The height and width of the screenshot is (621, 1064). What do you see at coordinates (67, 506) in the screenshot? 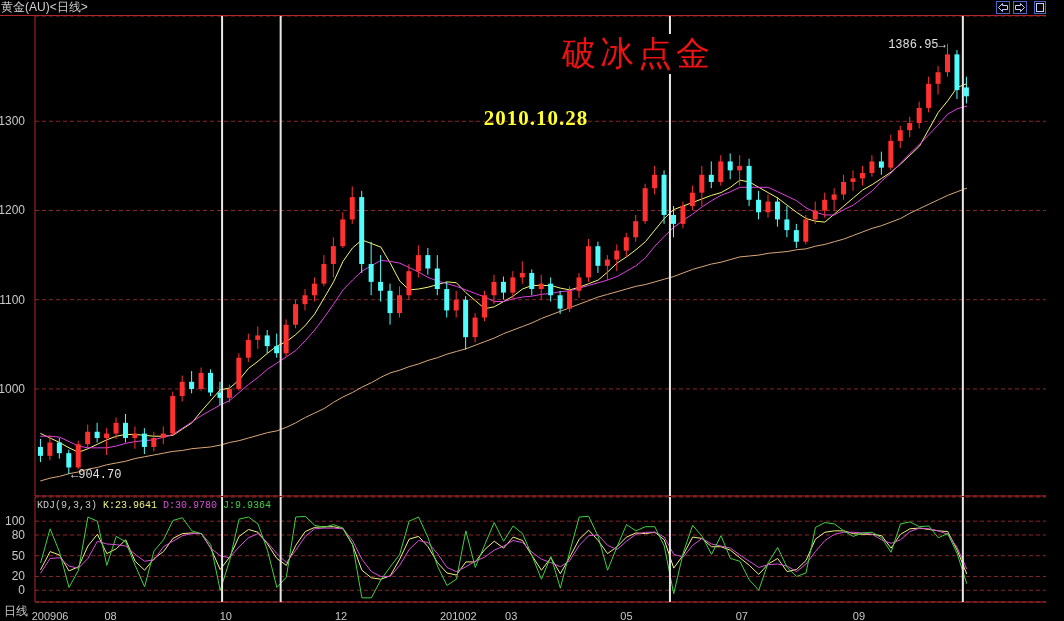
I see `legend-title: KDJ(9,3,3)` at bounding box center [67, 506].